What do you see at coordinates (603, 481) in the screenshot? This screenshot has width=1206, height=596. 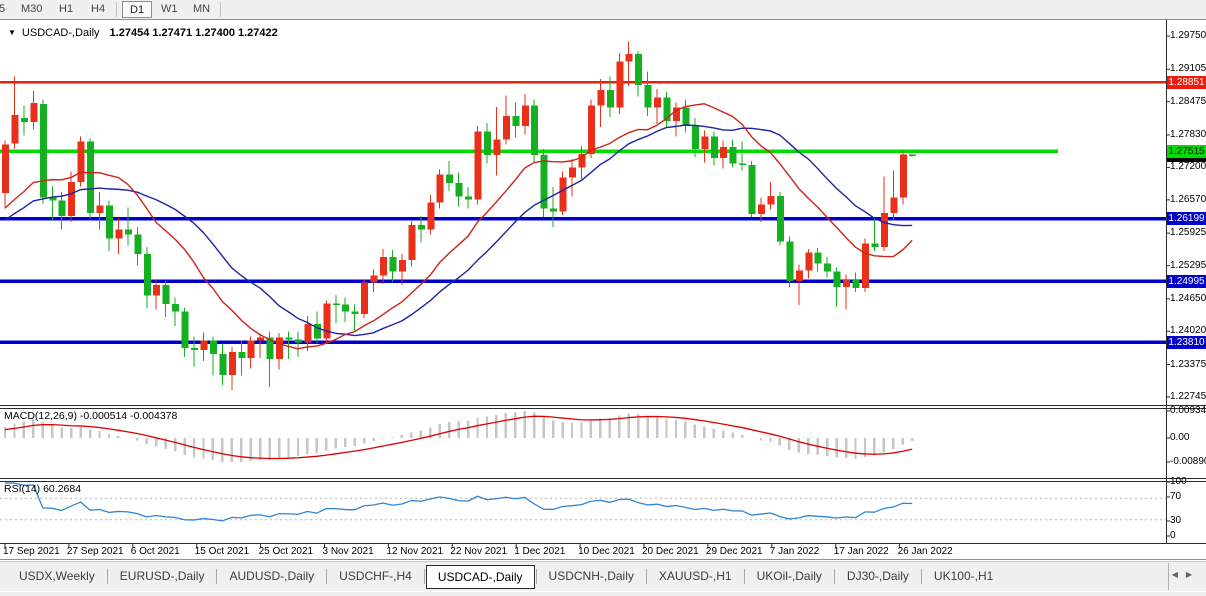 I see `rsi-panel-top-border` at bounding box center [603, 481].